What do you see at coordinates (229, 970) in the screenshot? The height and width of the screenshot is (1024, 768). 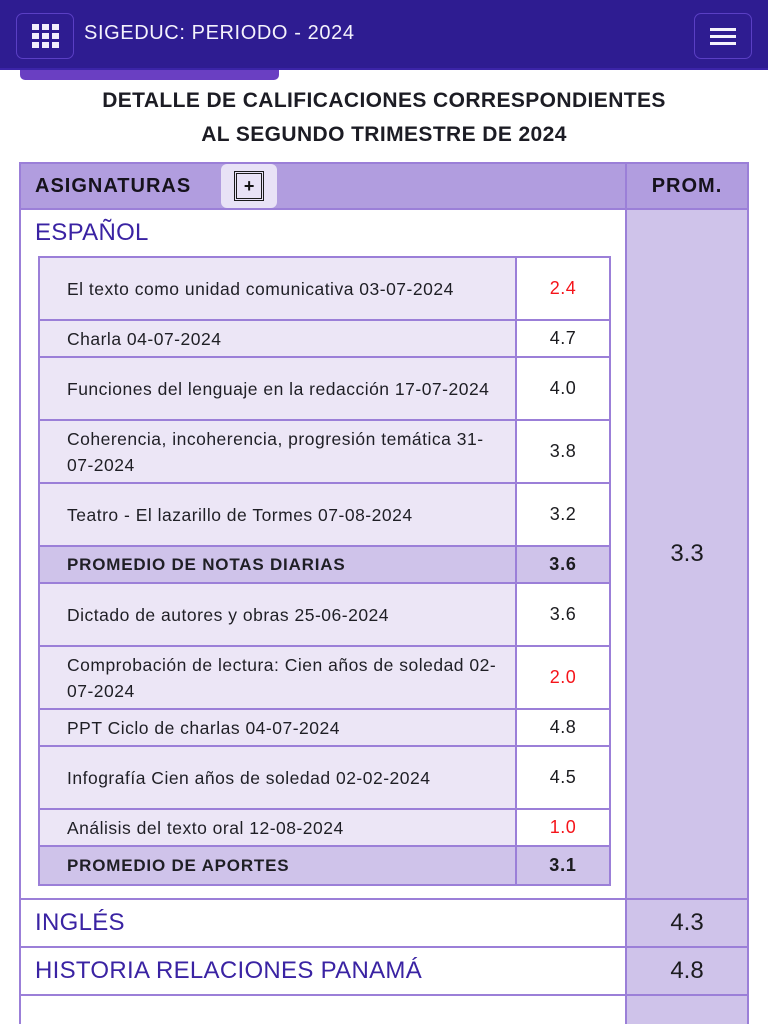 I see `subject-name: HISTORIA RELACIONES PANAMÁ` at bounding box center [229, 970].